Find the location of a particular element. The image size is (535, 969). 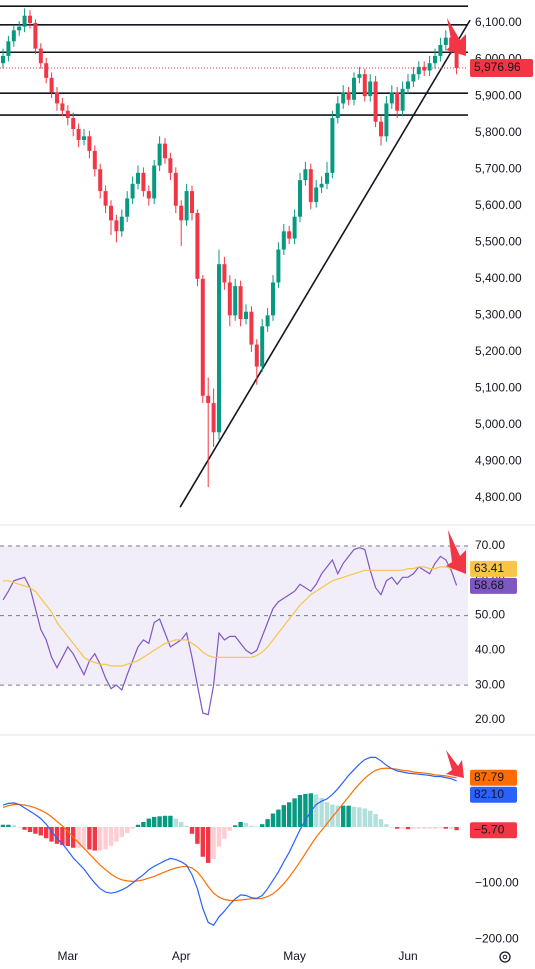

settings-icon is located at coordinates (505, 957).